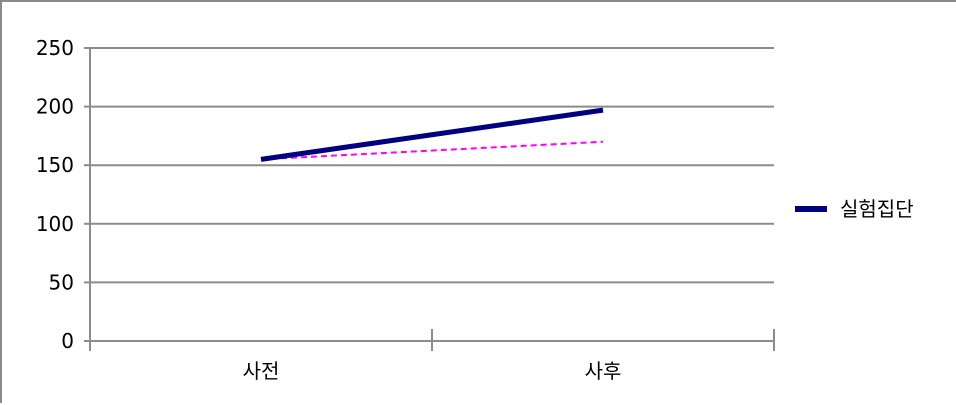 The image size is (956, 405). What do you see at coordinates (432, 150) in the screenshot?
I see `series-line-dashed` at bounding box center [432, 150].